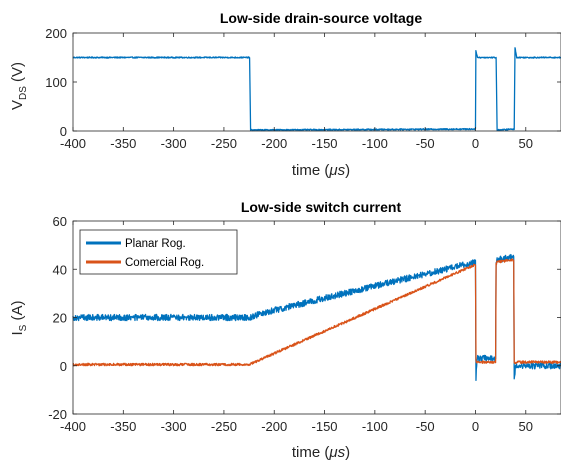 The height and width of the screenshot is (461, 561). What do you see at coordinates (164, 263) in the screenshot?
I see `legend-label-comercial: Comercial Rog.` at bounding box center [164, 263].